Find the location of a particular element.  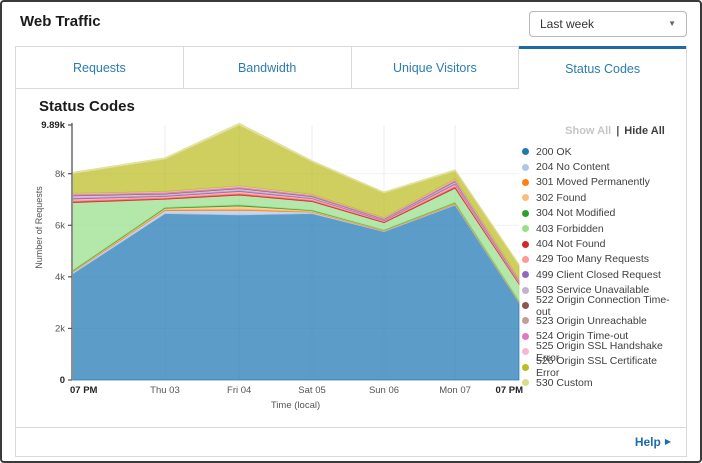

tab-bandwidth: Bandwidth is located at coordinates (267, 67).